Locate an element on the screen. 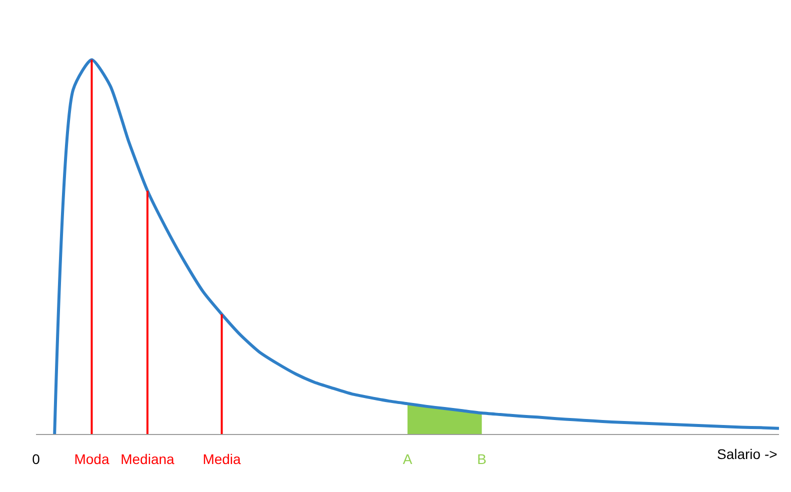 The height and width of the screenshot is (492, 791). x-axis-title: Salario -> is located at coordinates (747, 454).